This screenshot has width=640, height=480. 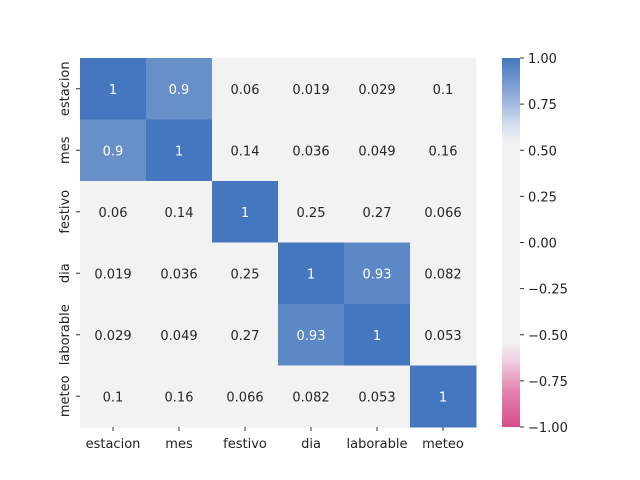 What do you see at coordinates (548, 336) in the screenshot?
I see `colorbar-tick-label: −0.50` at bounding box center [548, 336].